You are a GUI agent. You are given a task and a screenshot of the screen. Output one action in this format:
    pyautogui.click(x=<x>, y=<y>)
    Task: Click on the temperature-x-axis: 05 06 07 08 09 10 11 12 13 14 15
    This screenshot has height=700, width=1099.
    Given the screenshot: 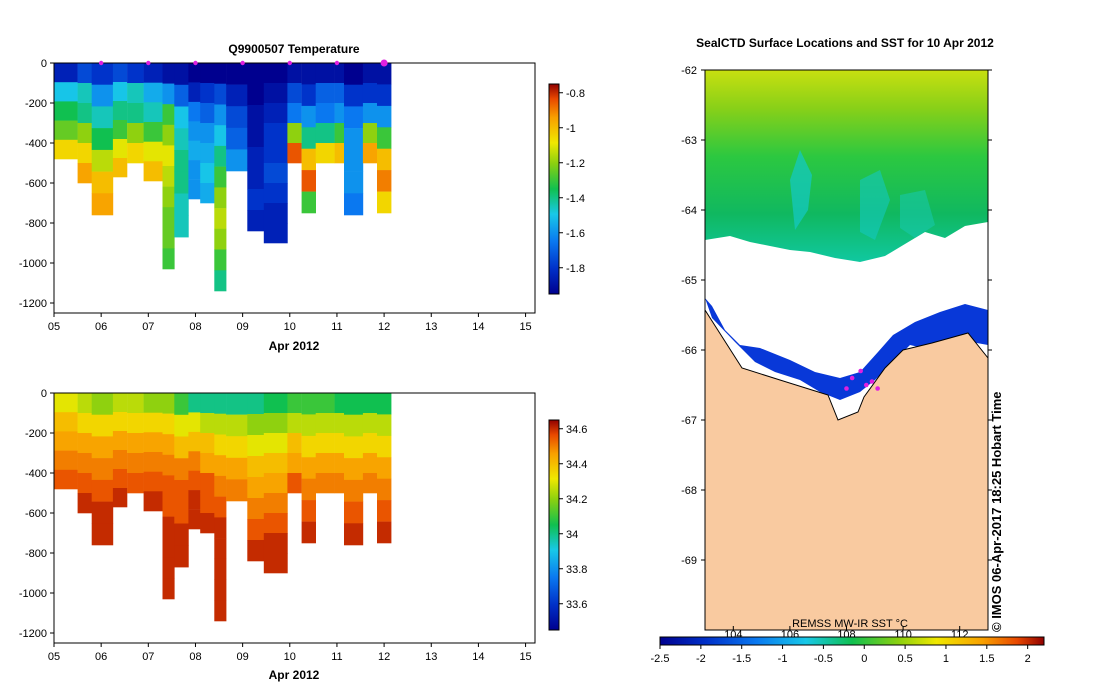 What is the action you would take?
    pyautogui.click(x=290, y=323)
    